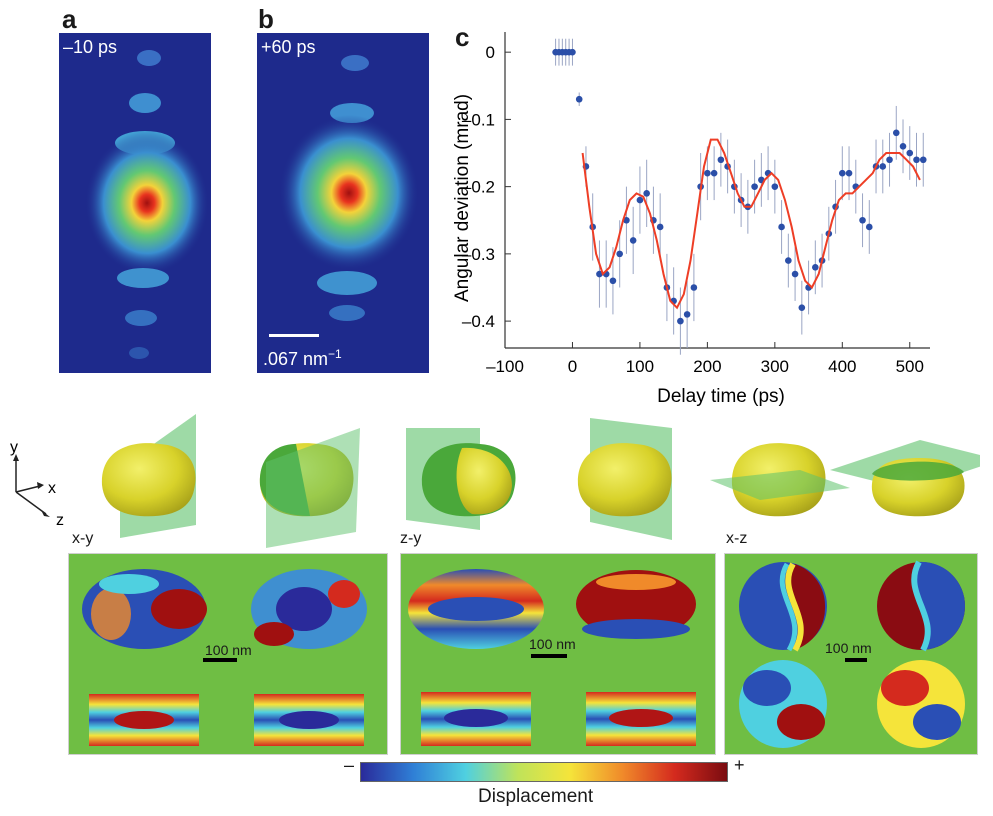 Image resolution: width=993 pixels, height=816 pixels. Describe the element at coordinates (848, 648) in the screenshot. I see `scale-label-xz: 100 nm` at that location.